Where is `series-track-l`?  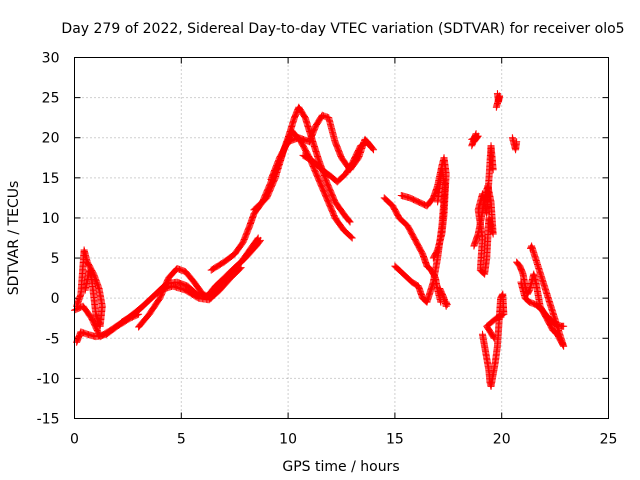
series-track-l is located at coordinates (423, 208).